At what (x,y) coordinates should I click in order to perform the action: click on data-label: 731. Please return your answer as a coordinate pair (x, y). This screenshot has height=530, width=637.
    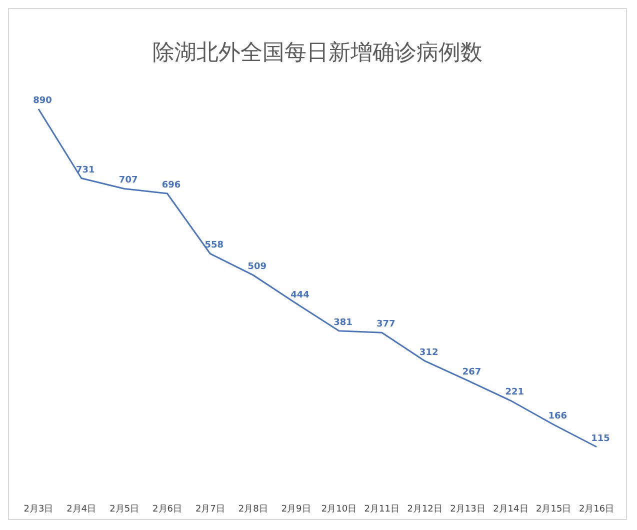
    Looking at the image, I should click on (85, 170).